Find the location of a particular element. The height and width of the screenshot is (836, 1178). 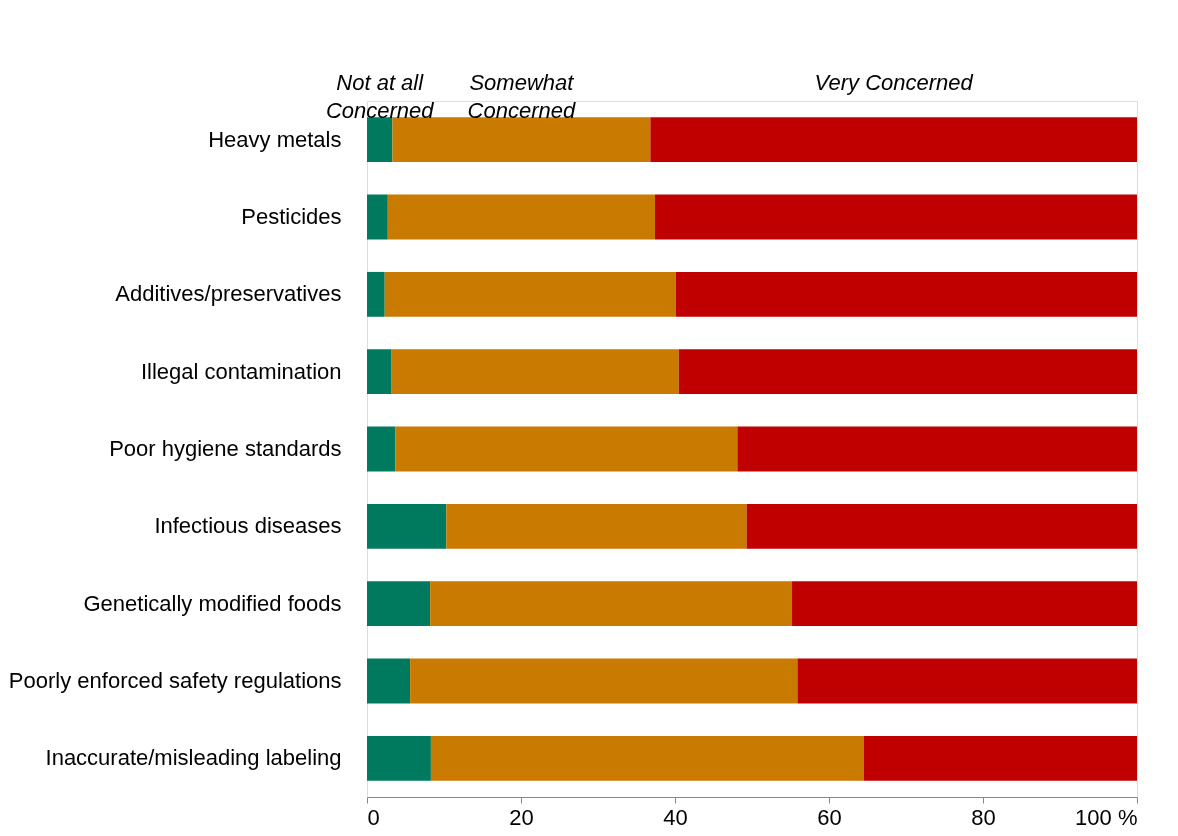

series-label: Very Concerned is located at coordinates (894, 82).